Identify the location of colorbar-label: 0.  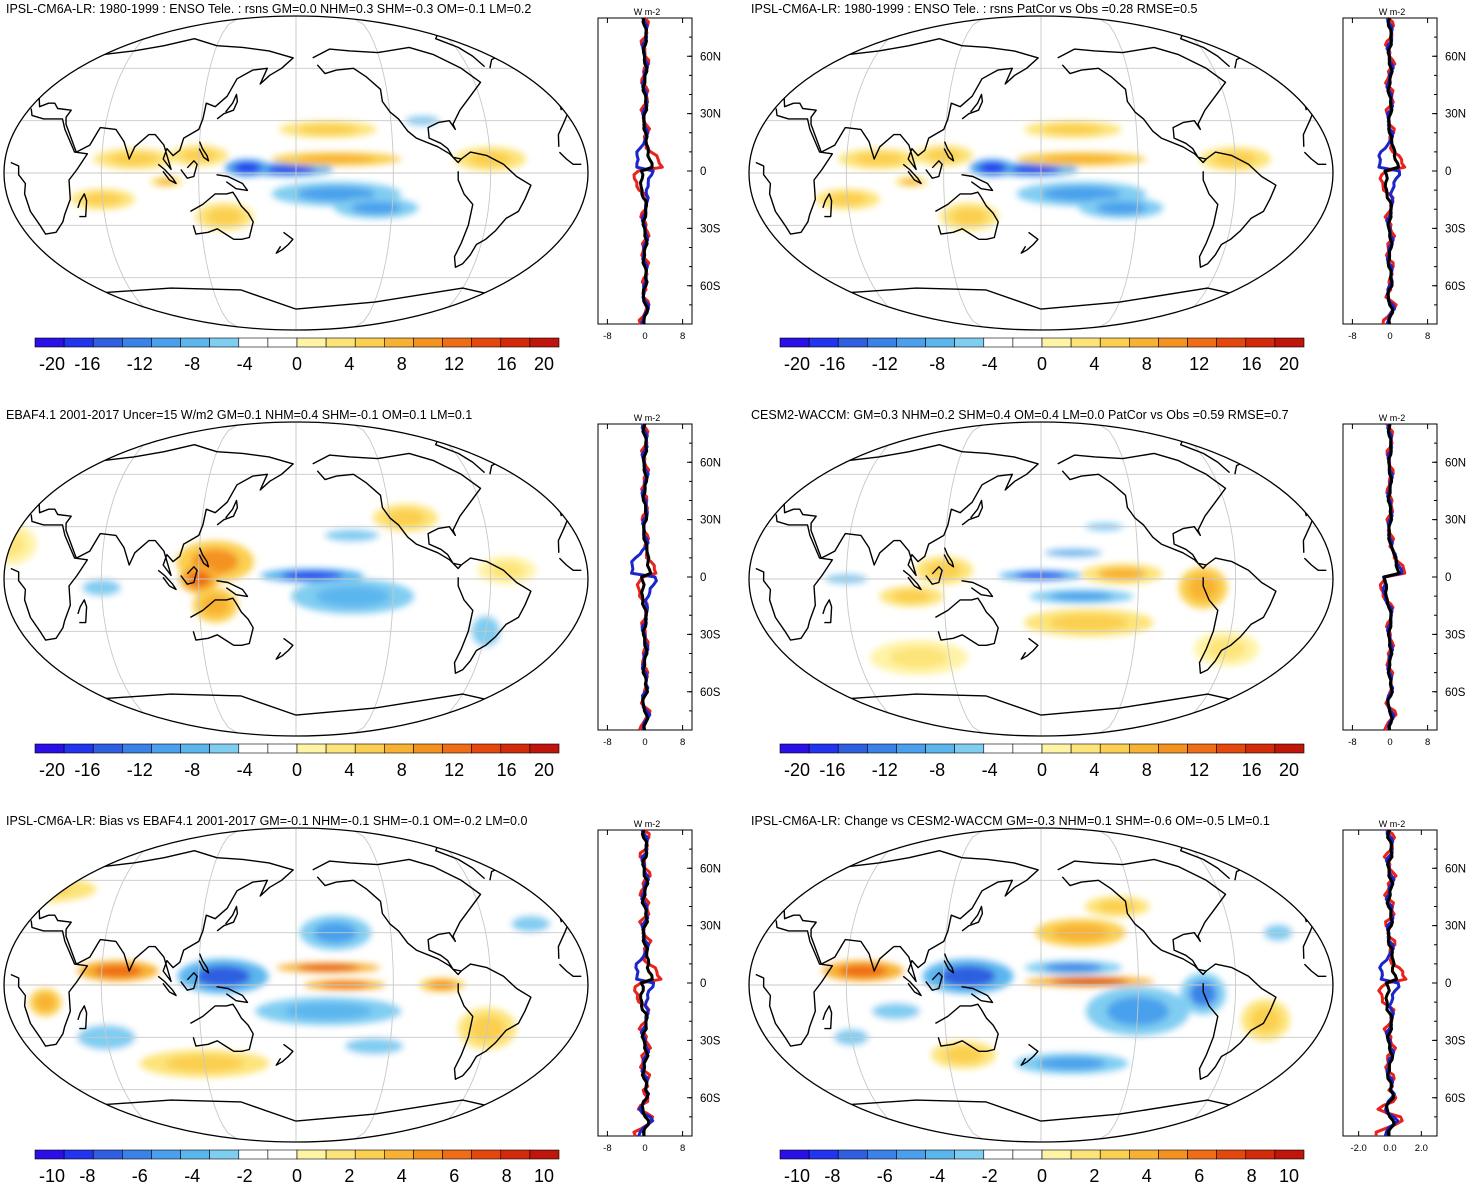
(297, 1176).